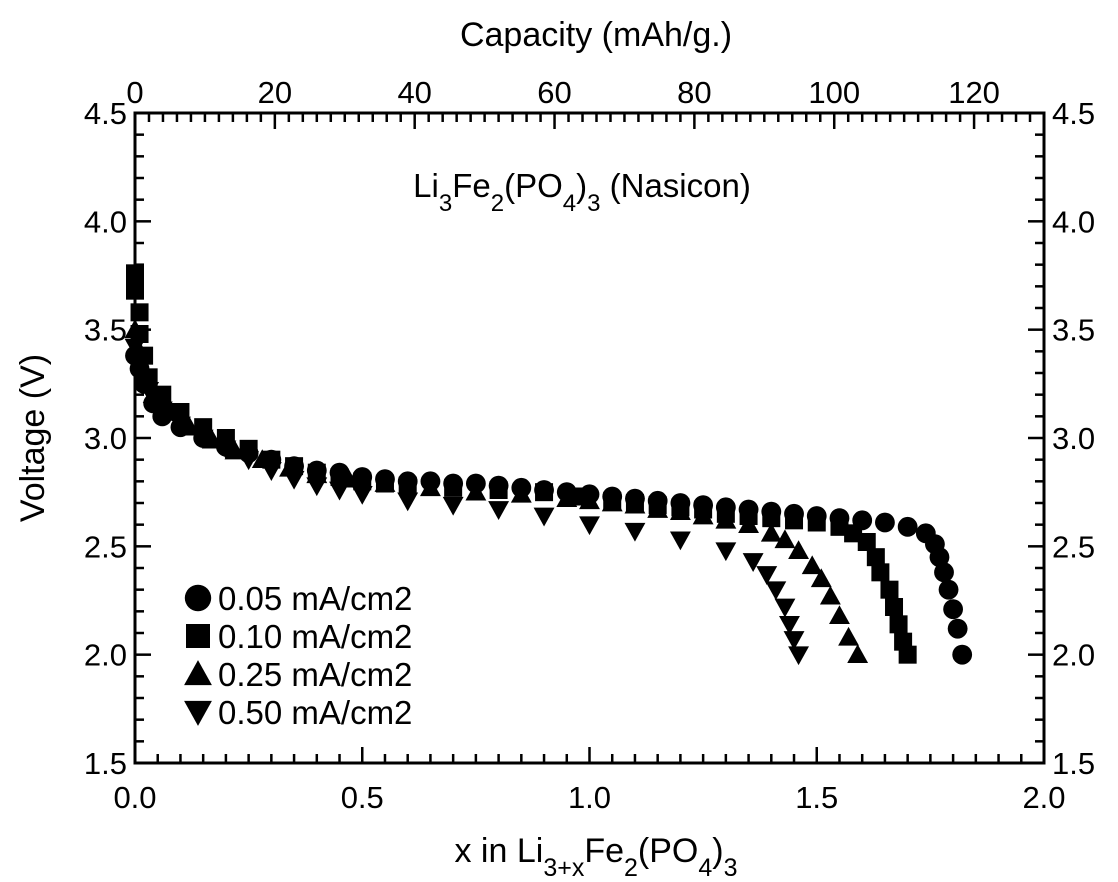  What do you see at coordinates (974, 92) in the screenshot?
I see `top-tick-label: 120` at bounding box center [974, 92].